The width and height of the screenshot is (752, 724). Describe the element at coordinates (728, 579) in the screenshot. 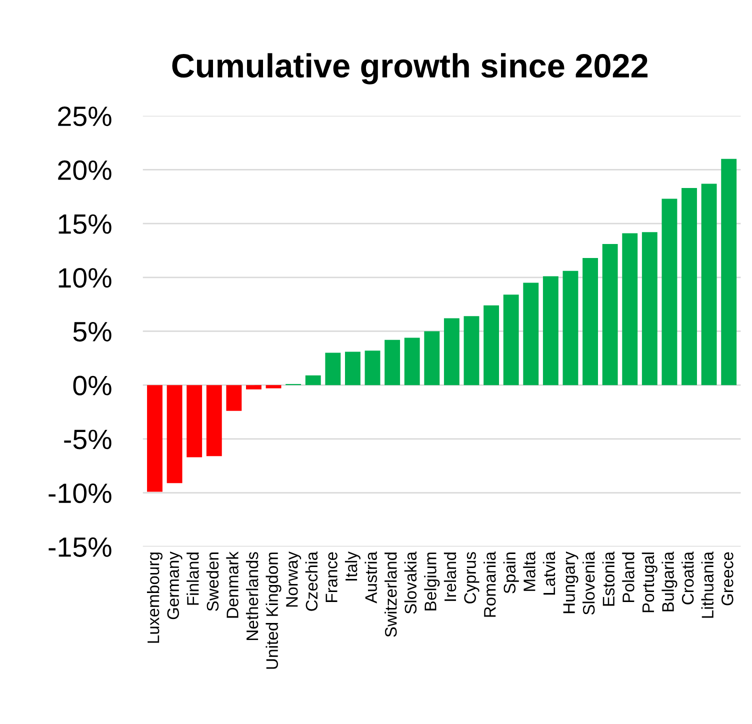

I see `x-tick-label: Greece` at that location.